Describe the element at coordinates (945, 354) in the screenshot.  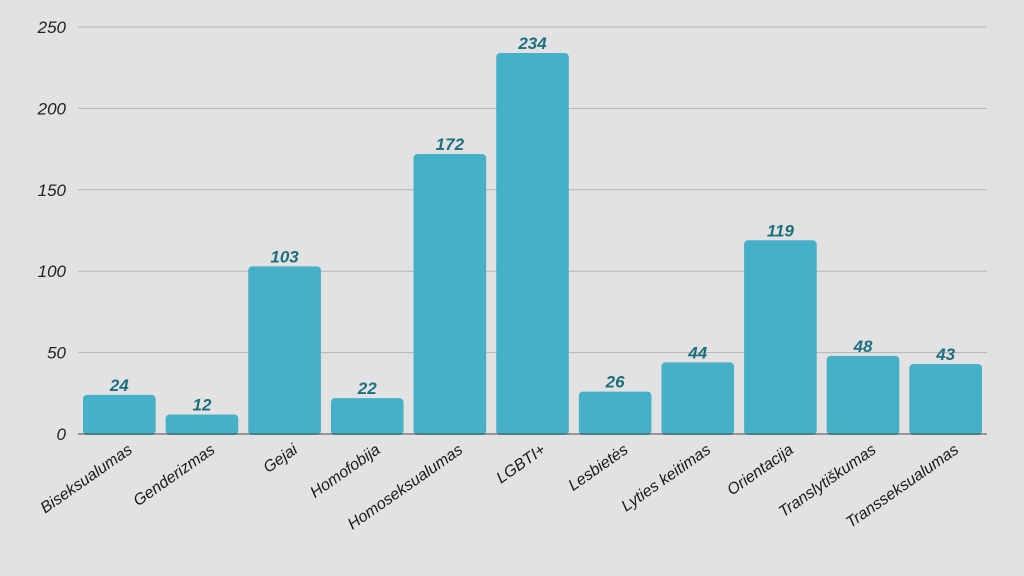
I see `value-label: 43` at that location.